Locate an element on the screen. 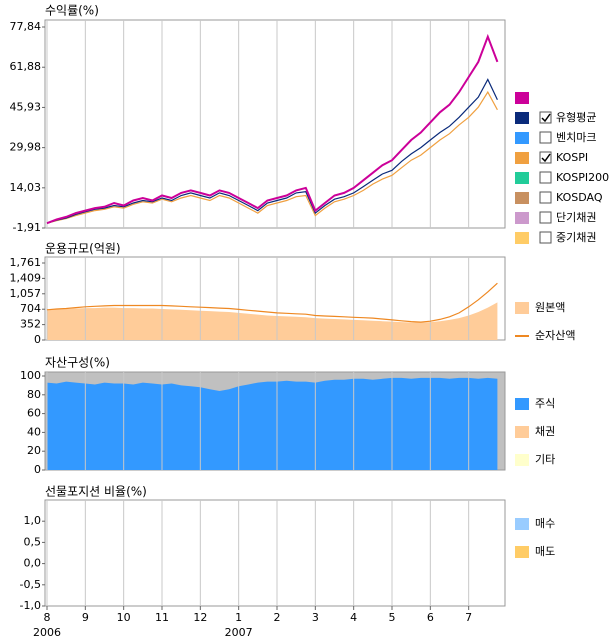 Image resolution: width=613 pixels, height=641 pixels. y-tick-label: 40 is located at coordinates (34, 431).